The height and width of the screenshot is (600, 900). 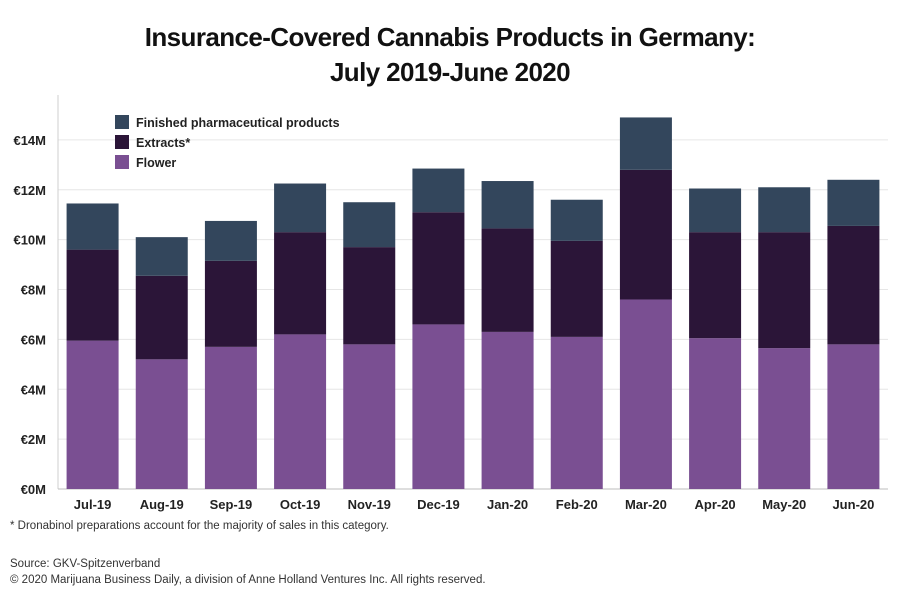 What do you see at coordinates (784, 504) in the screenshot?
I see `x-tick-label: May-20` at bounding box center [784, 504].